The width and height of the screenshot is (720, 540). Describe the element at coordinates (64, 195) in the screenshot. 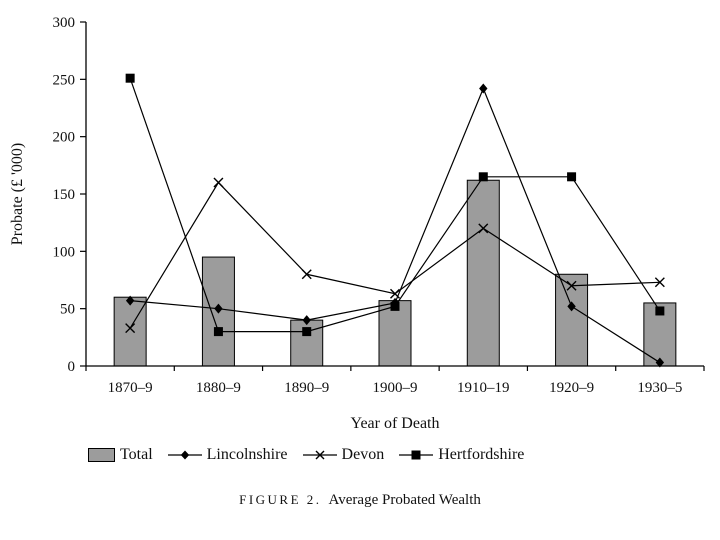

I see `svg-text: 150` at that location.